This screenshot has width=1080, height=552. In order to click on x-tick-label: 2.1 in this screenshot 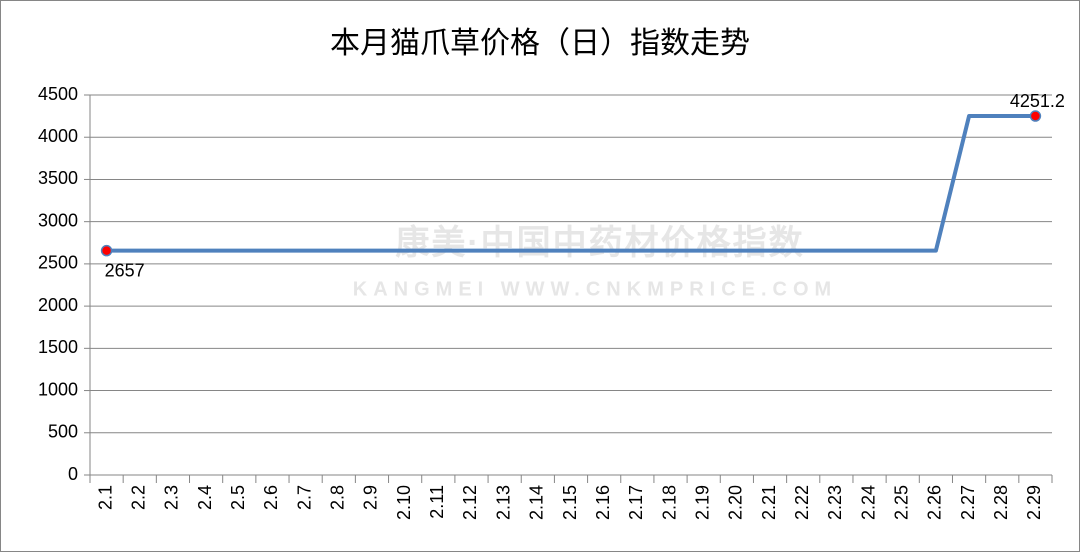, I will do `click(105, 497)`.